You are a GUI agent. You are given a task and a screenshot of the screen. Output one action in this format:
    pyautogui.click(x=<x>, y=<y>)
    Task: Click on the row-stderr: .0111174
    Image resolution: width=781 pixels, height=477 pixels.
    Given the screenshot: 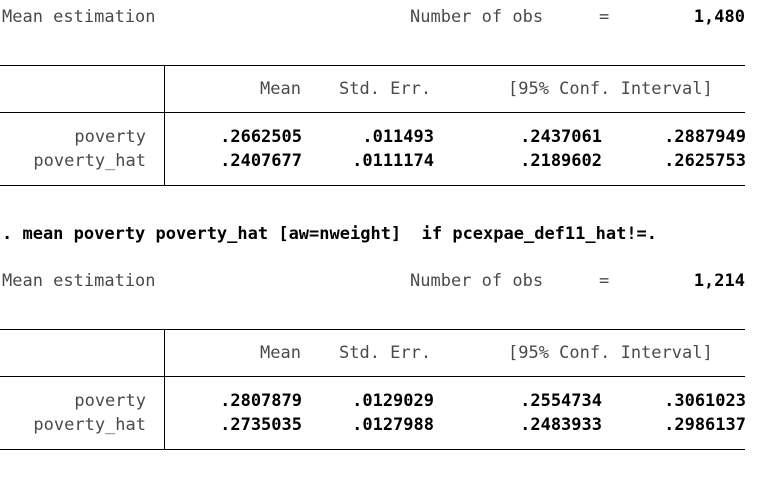 What is the action you would take?
    pyautogui.click(x=393, y=161)
    